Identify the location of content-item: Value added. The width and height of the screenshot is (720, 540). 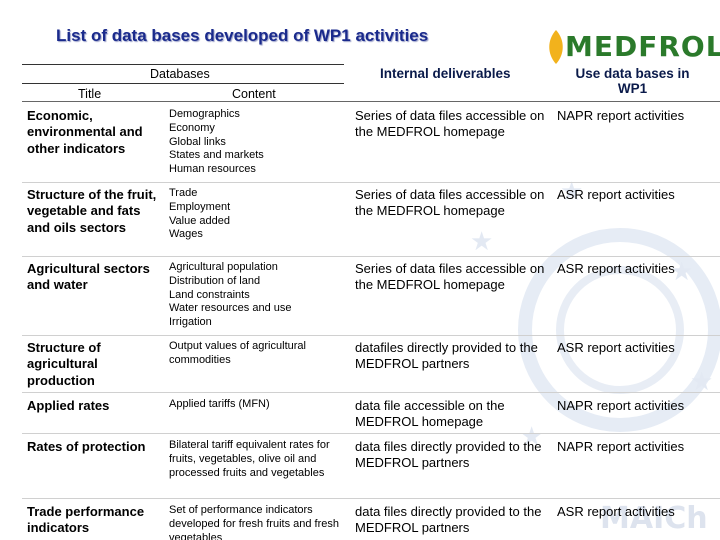
(199, 220).